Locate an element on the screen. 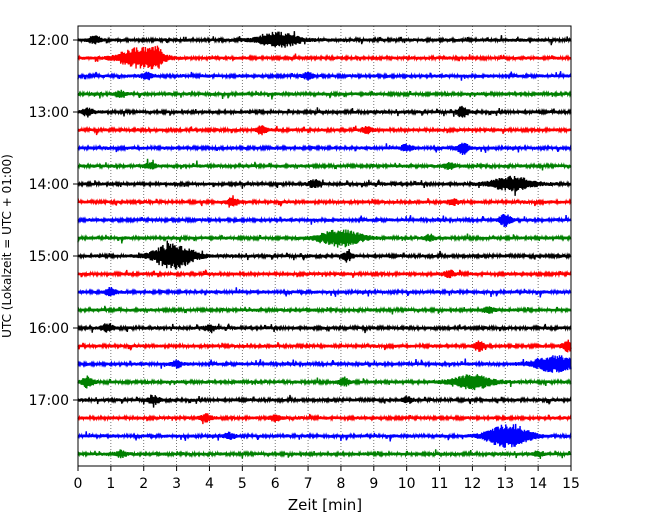 The height and width of the screenshot is (520, 650). x-tick-label: 12 is located at coordinates (472, 484).